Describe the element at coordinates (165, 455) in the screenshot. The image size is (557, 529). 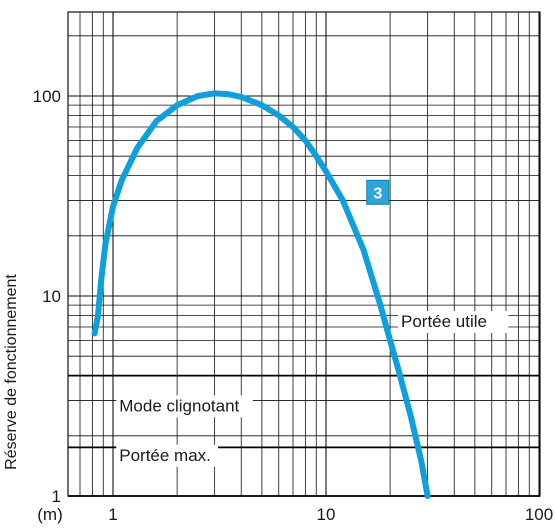
I see `reference-label-2: Portée max.` at that location.